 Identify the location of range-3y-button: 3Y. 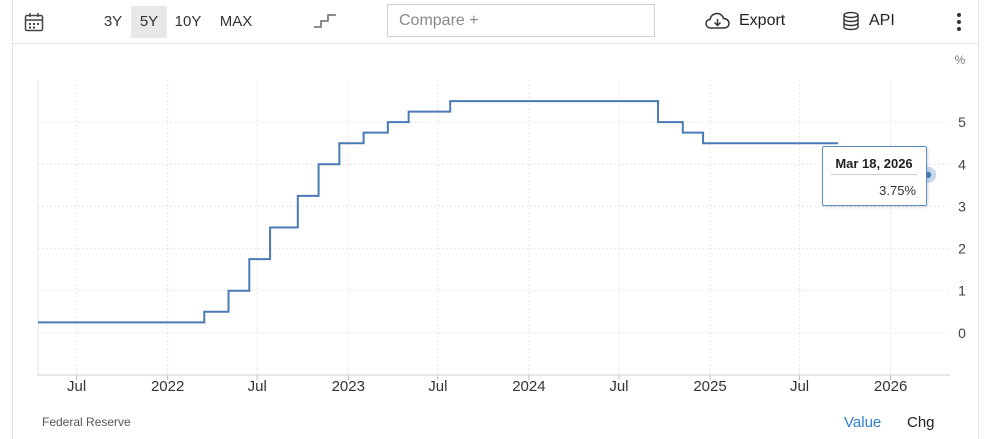
(113, 21).